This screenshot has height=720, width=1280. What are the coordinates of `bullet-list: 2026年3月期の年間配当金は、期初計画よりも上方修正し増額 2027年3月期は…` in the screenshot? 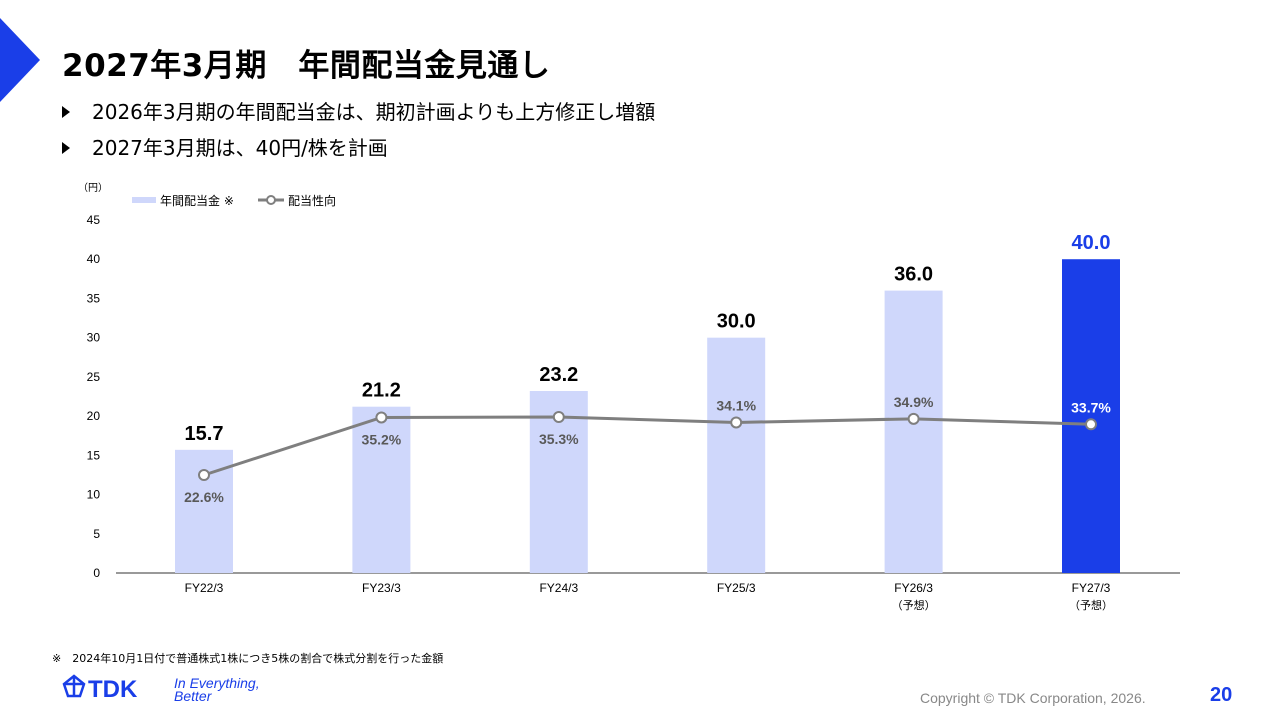 It's located at (358, 130).